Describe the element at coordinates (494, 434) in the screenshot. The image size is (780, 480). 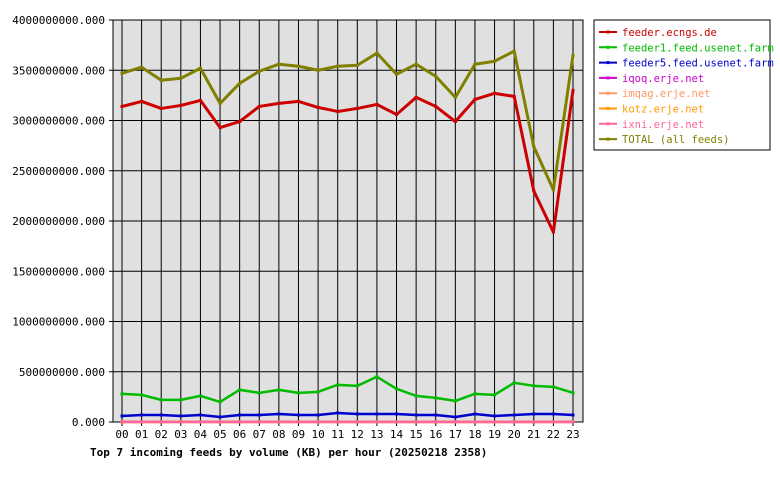
I see `x-tick-label: 19` at that location.